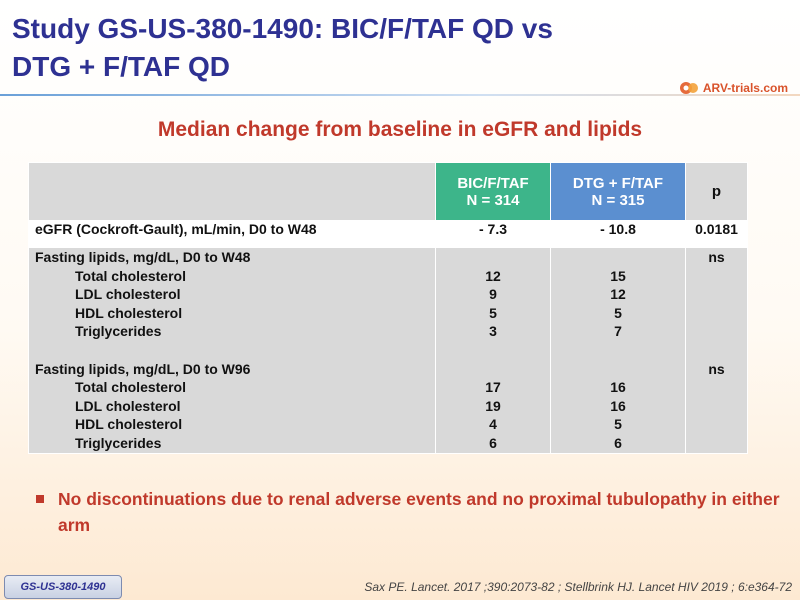  What do you see at coordinates (232, 234) in the screenshot?
I see `egfr-label: eGFR (Cockroft-Gault), mL/min, D0 to W48` at bounding box center [232, 234].